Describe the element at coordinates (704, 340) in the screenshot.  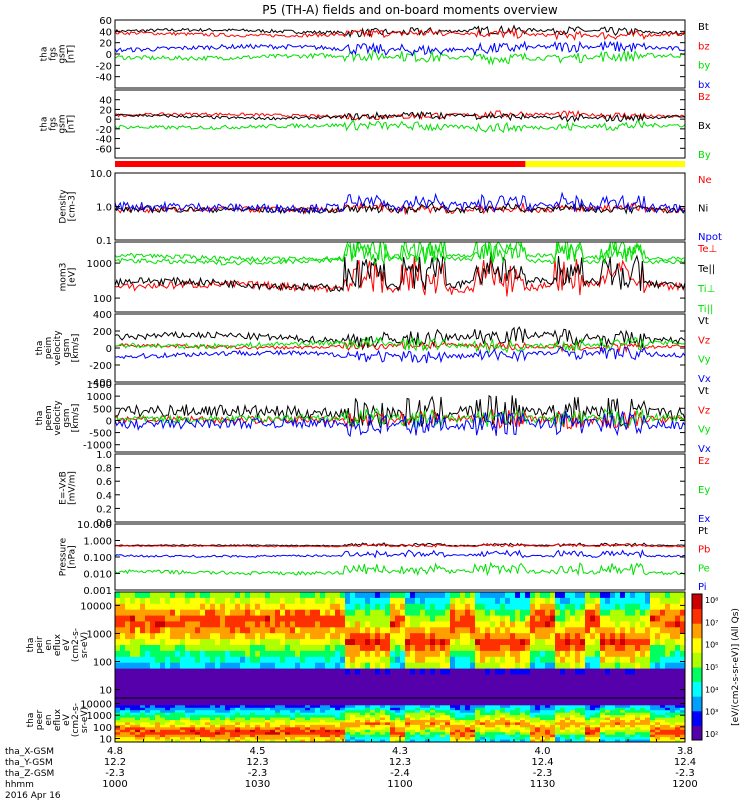
I see `legend-Vz: Vz` at that location.